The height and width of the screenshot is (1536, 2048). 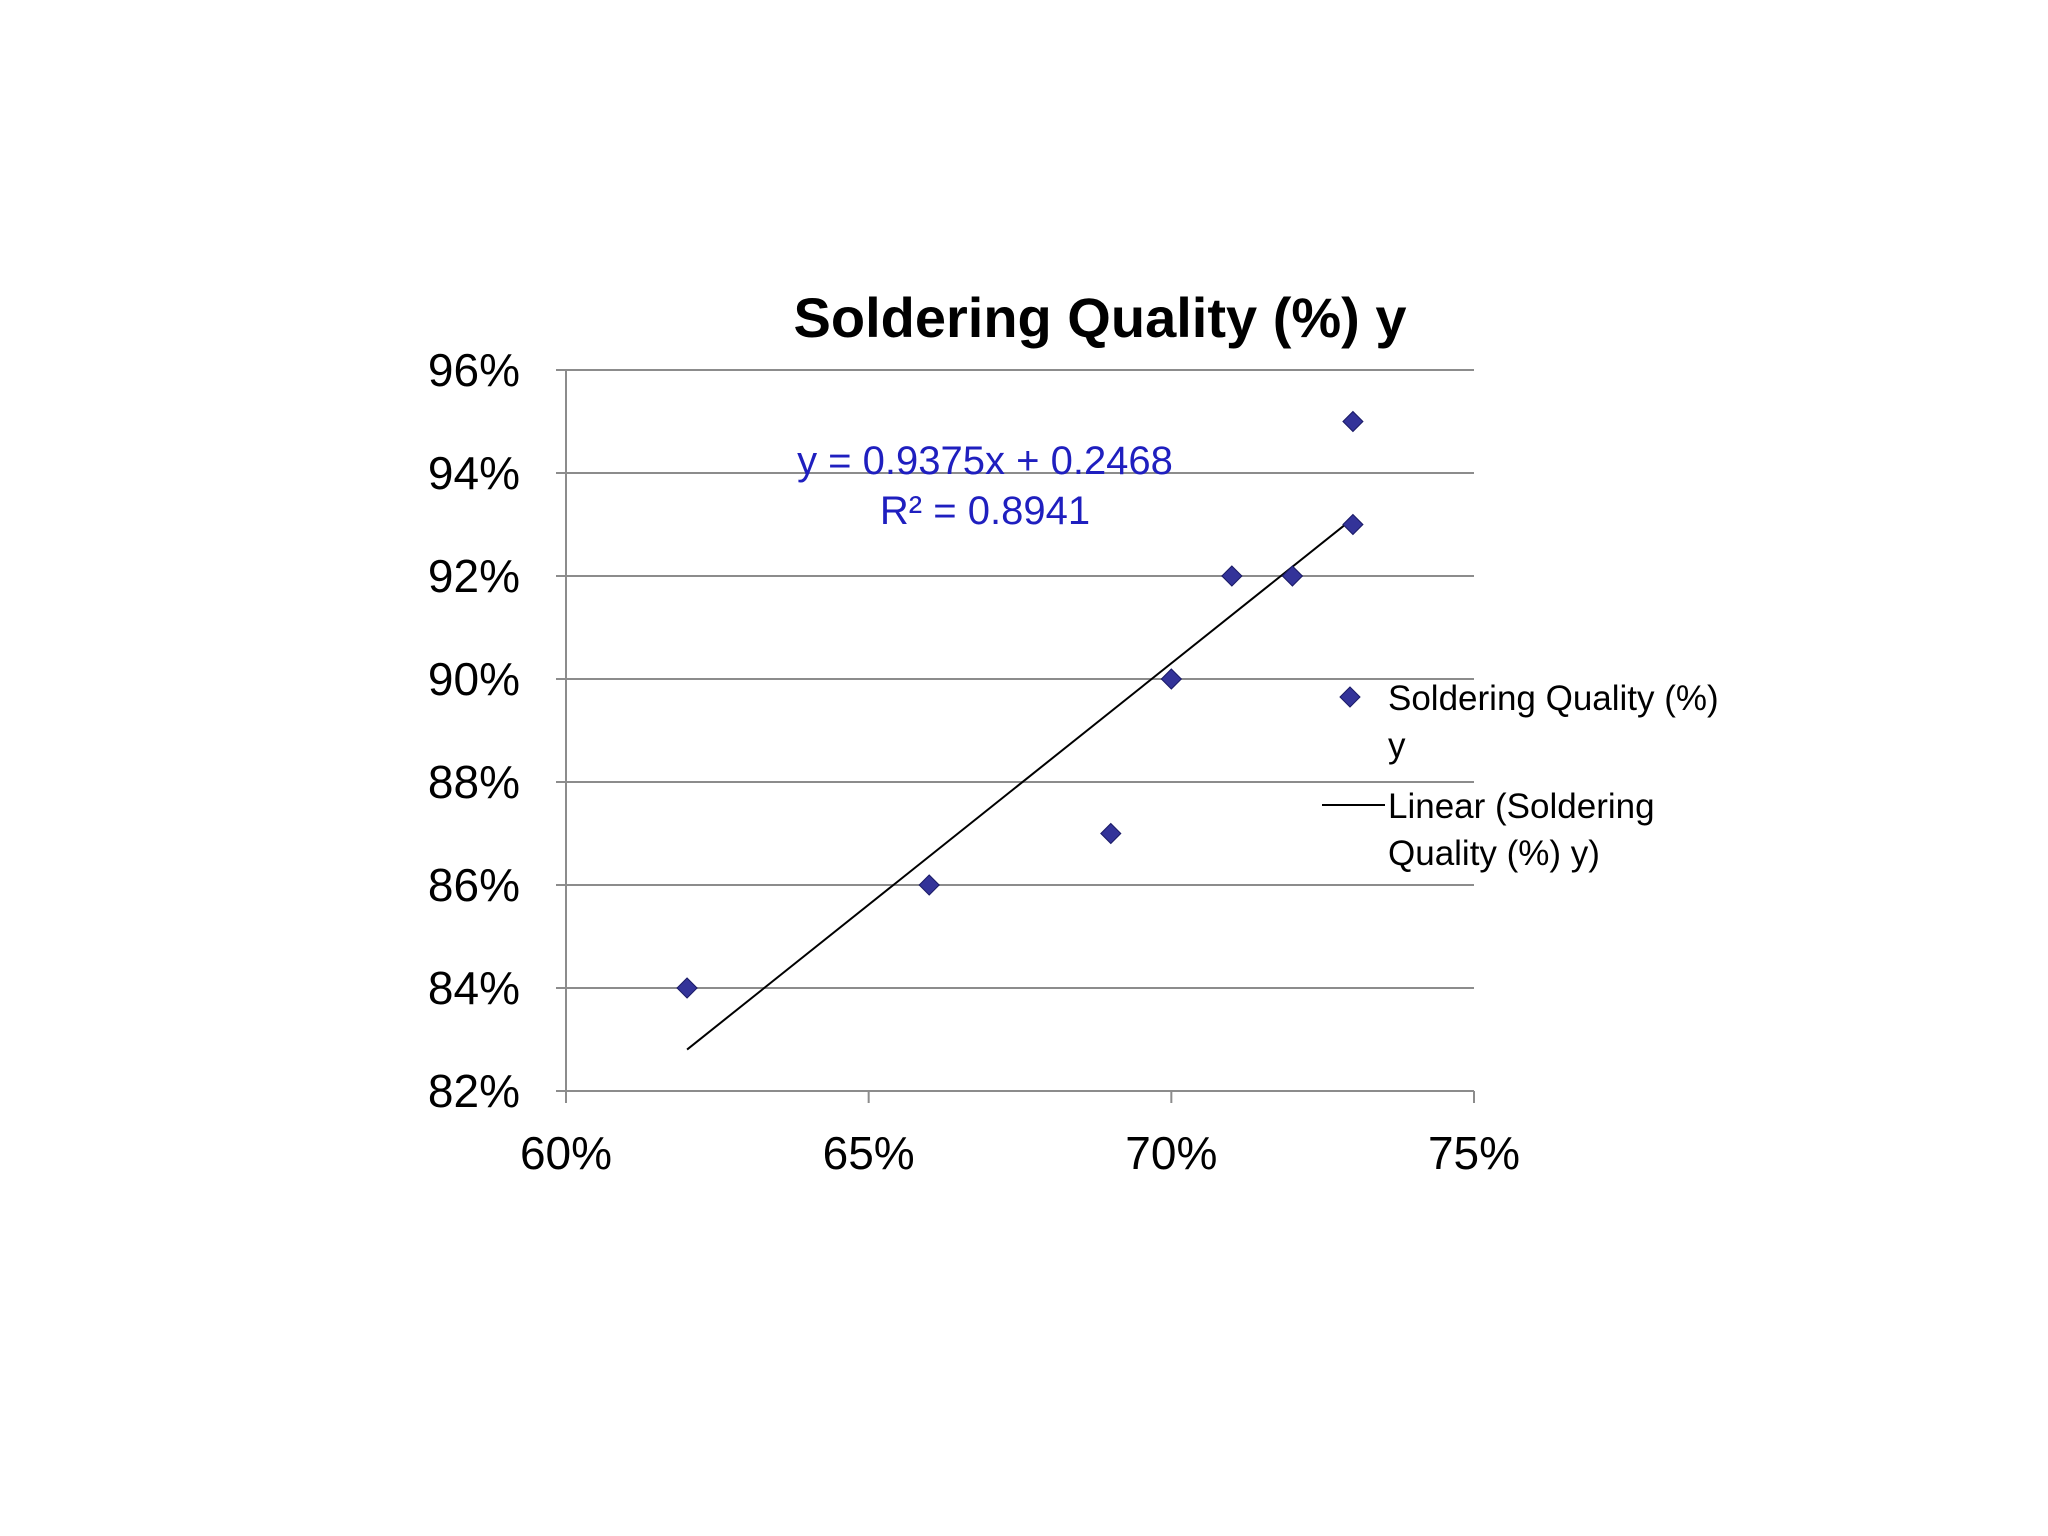 I want to click on r-squared-text: R² = 0.8941, so click(x=985, y=511).